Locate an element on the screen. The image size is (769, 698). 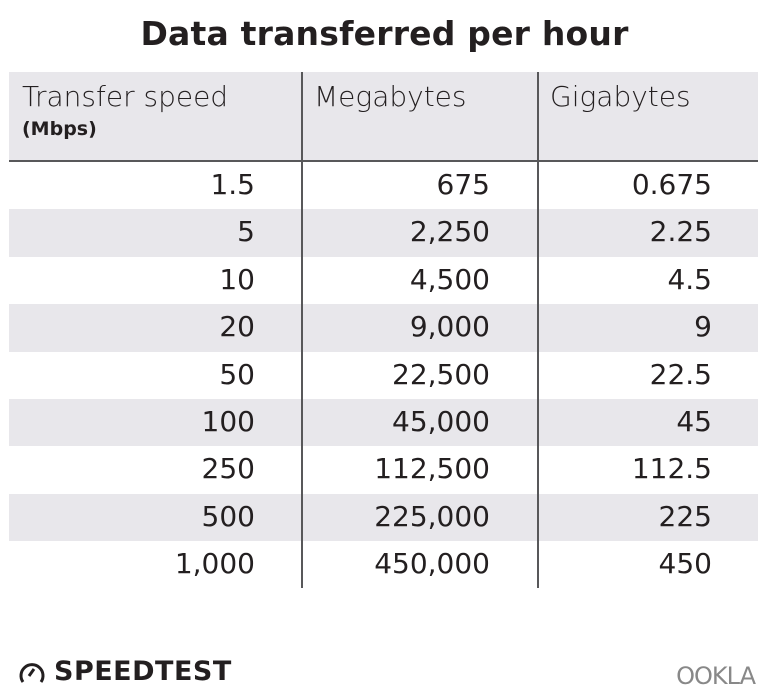
cell-speed: 1.5 is located at coordinates (232, 184).